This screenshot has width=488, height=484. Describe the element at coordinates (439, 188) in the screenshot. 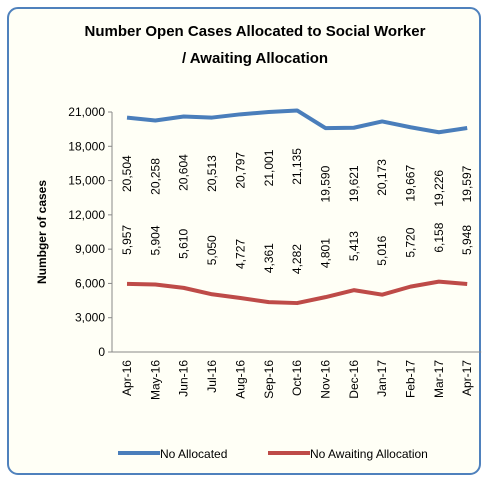

I see `data-label: 19,226` at that location.